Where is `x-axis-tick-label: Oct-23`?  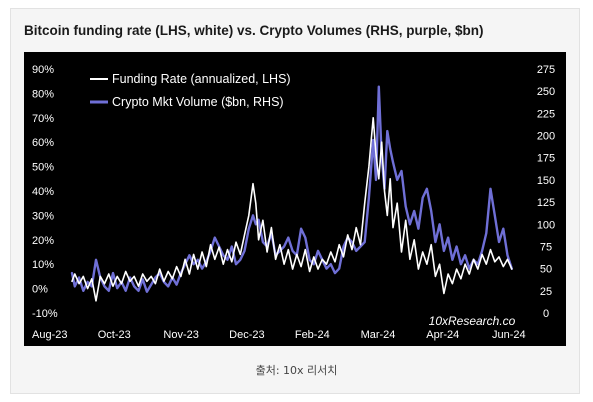 x-axis-tick-label: Oct-23 is located at coordinates (114, 335).